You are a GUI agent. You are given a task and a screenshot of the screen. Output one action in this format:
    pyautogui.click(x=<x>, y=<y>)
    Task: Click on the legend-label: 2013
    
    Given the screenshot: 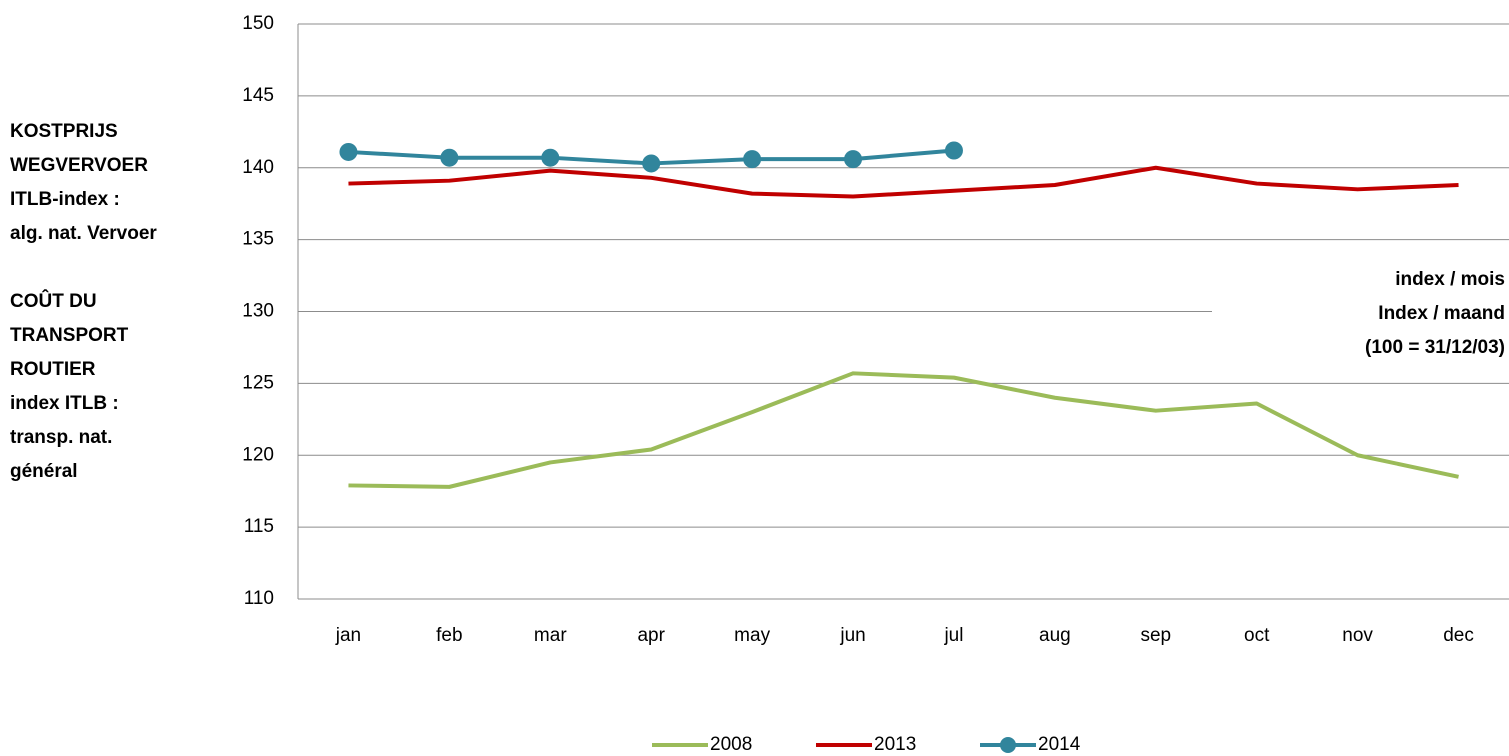 What is the action you would take?
    pyautogui.click(x=895, y=744)
    